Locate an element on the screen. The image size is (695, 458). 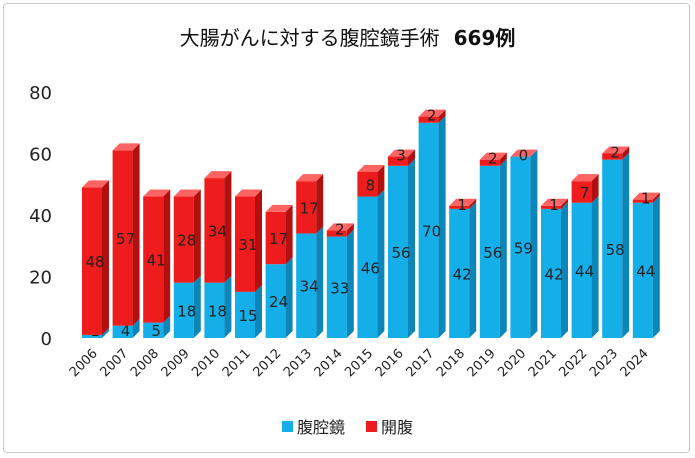
bar-top-open-2015 is located at coordinates (371, 168).